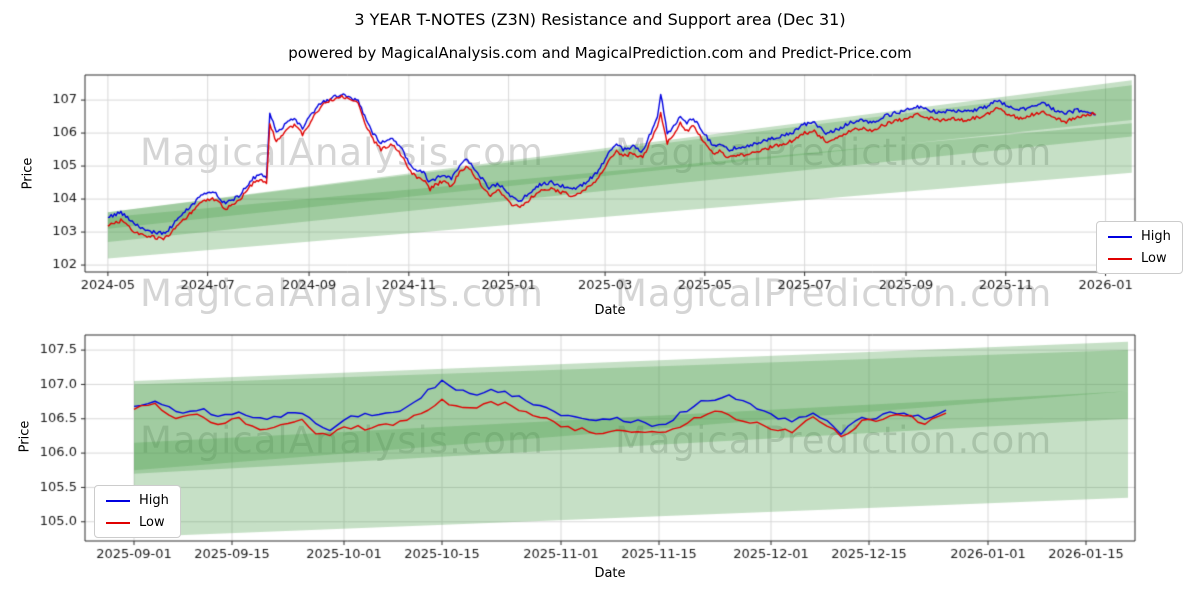 This screenshot has width=1200, height=600. What do you see at coordinates (610, 310) in the screenshot?
I see `x-axis-label-top: Date` at bounding box center [610, 310].